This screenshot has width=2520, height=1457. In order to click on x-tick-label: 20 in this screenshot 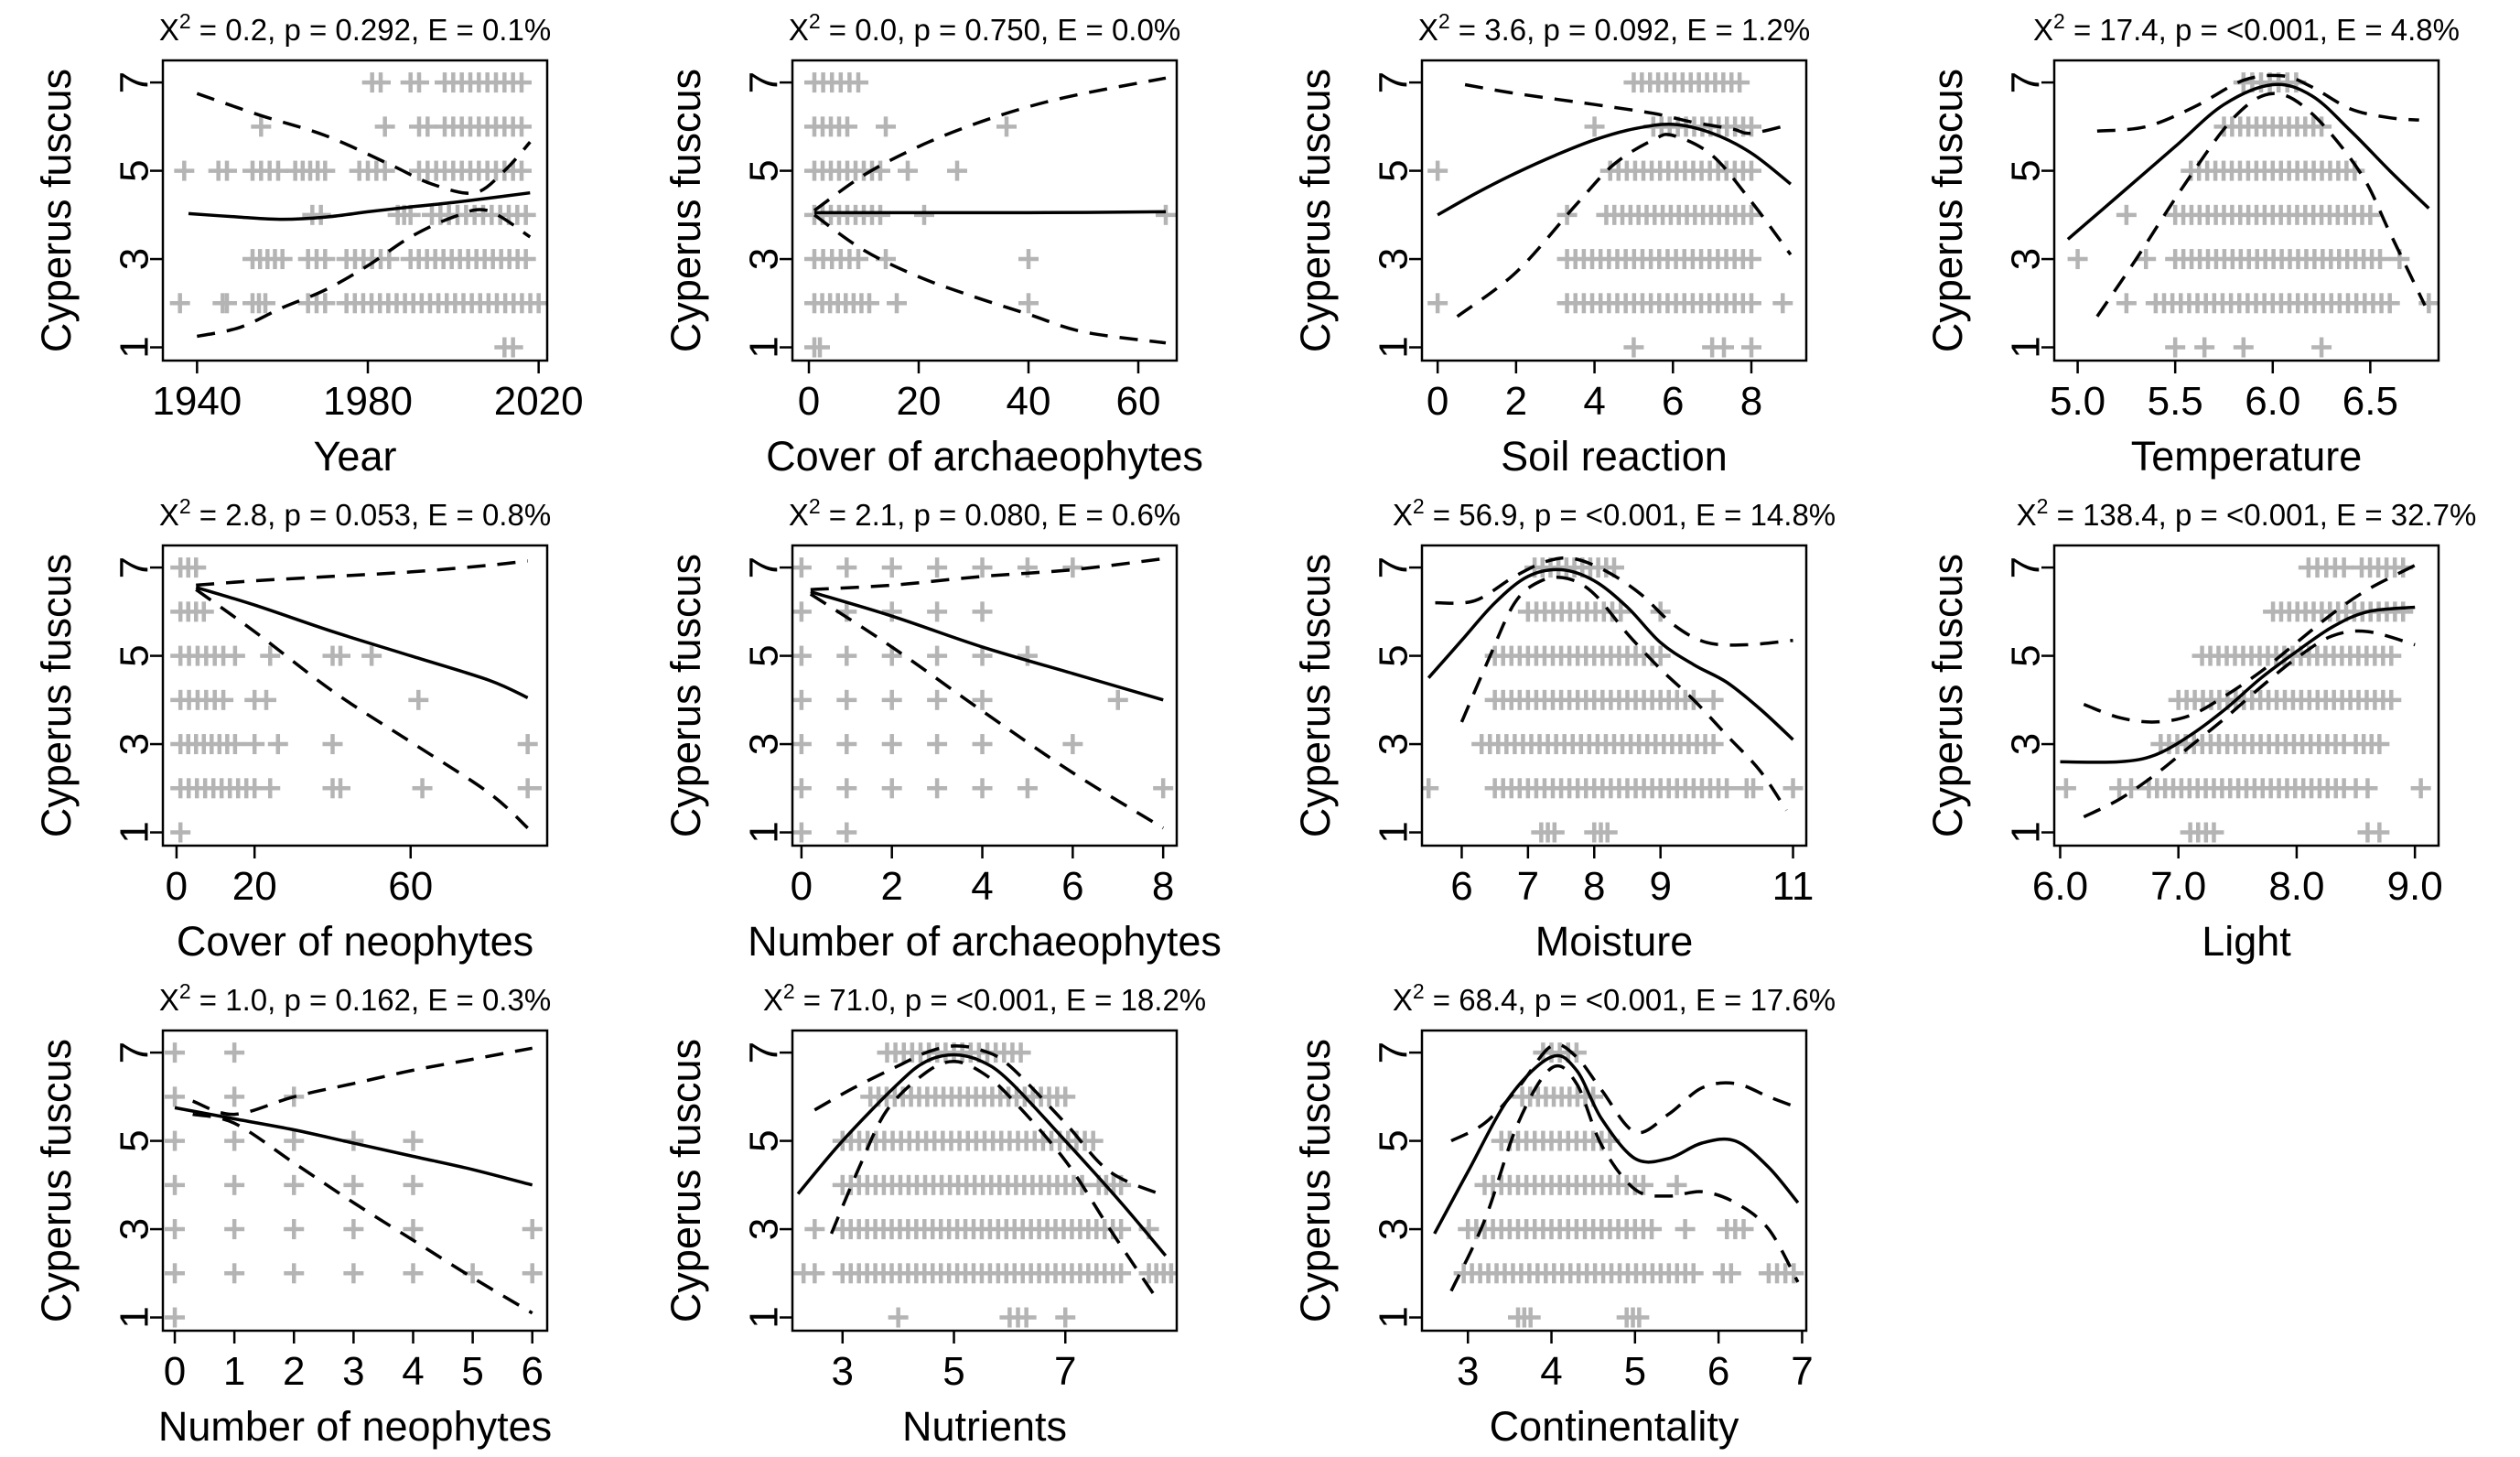, I will do `click(919, 401)`.